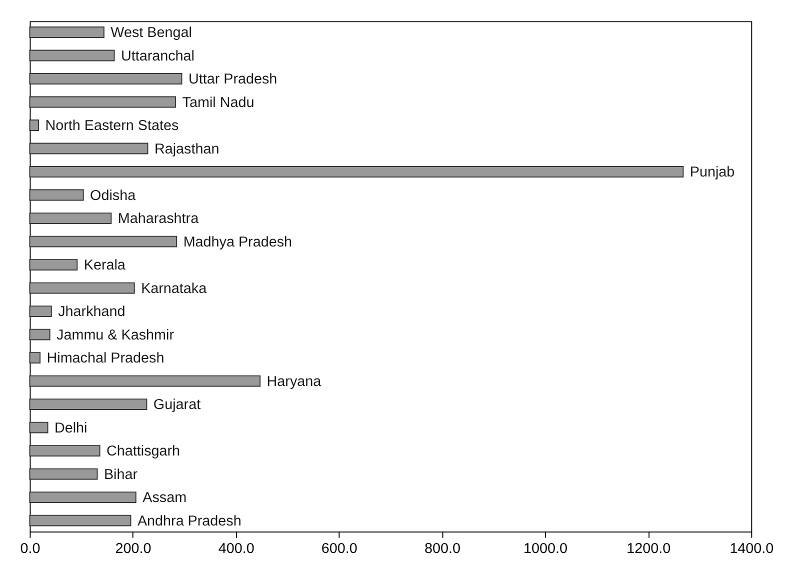 Image resolution: width=803 pixels, height=584 pixels. What do you see at coordinates (648, 549) in the screenshot?
I see `x-tick-label: 1200.0` at bounding box center [648, 549].